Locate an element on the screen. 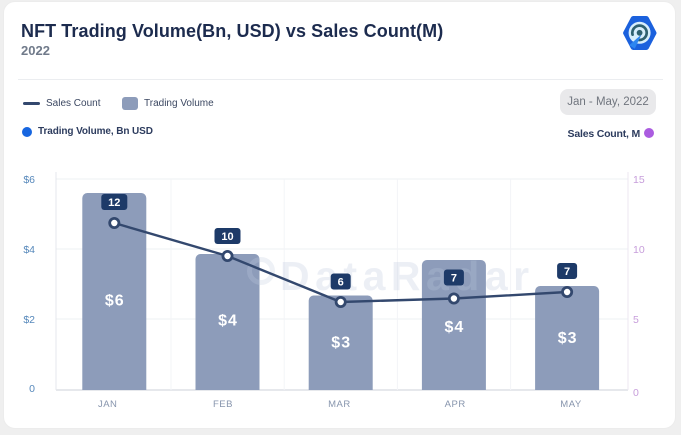  svg-text: APR is located at coordinates (455, 404).